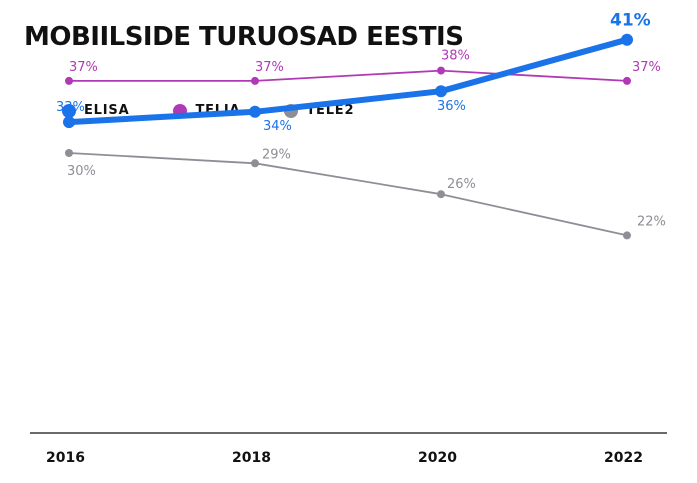 The image size is (697, 483). I want to click on x-tick-label-2016: 2016, so click(65, 458).